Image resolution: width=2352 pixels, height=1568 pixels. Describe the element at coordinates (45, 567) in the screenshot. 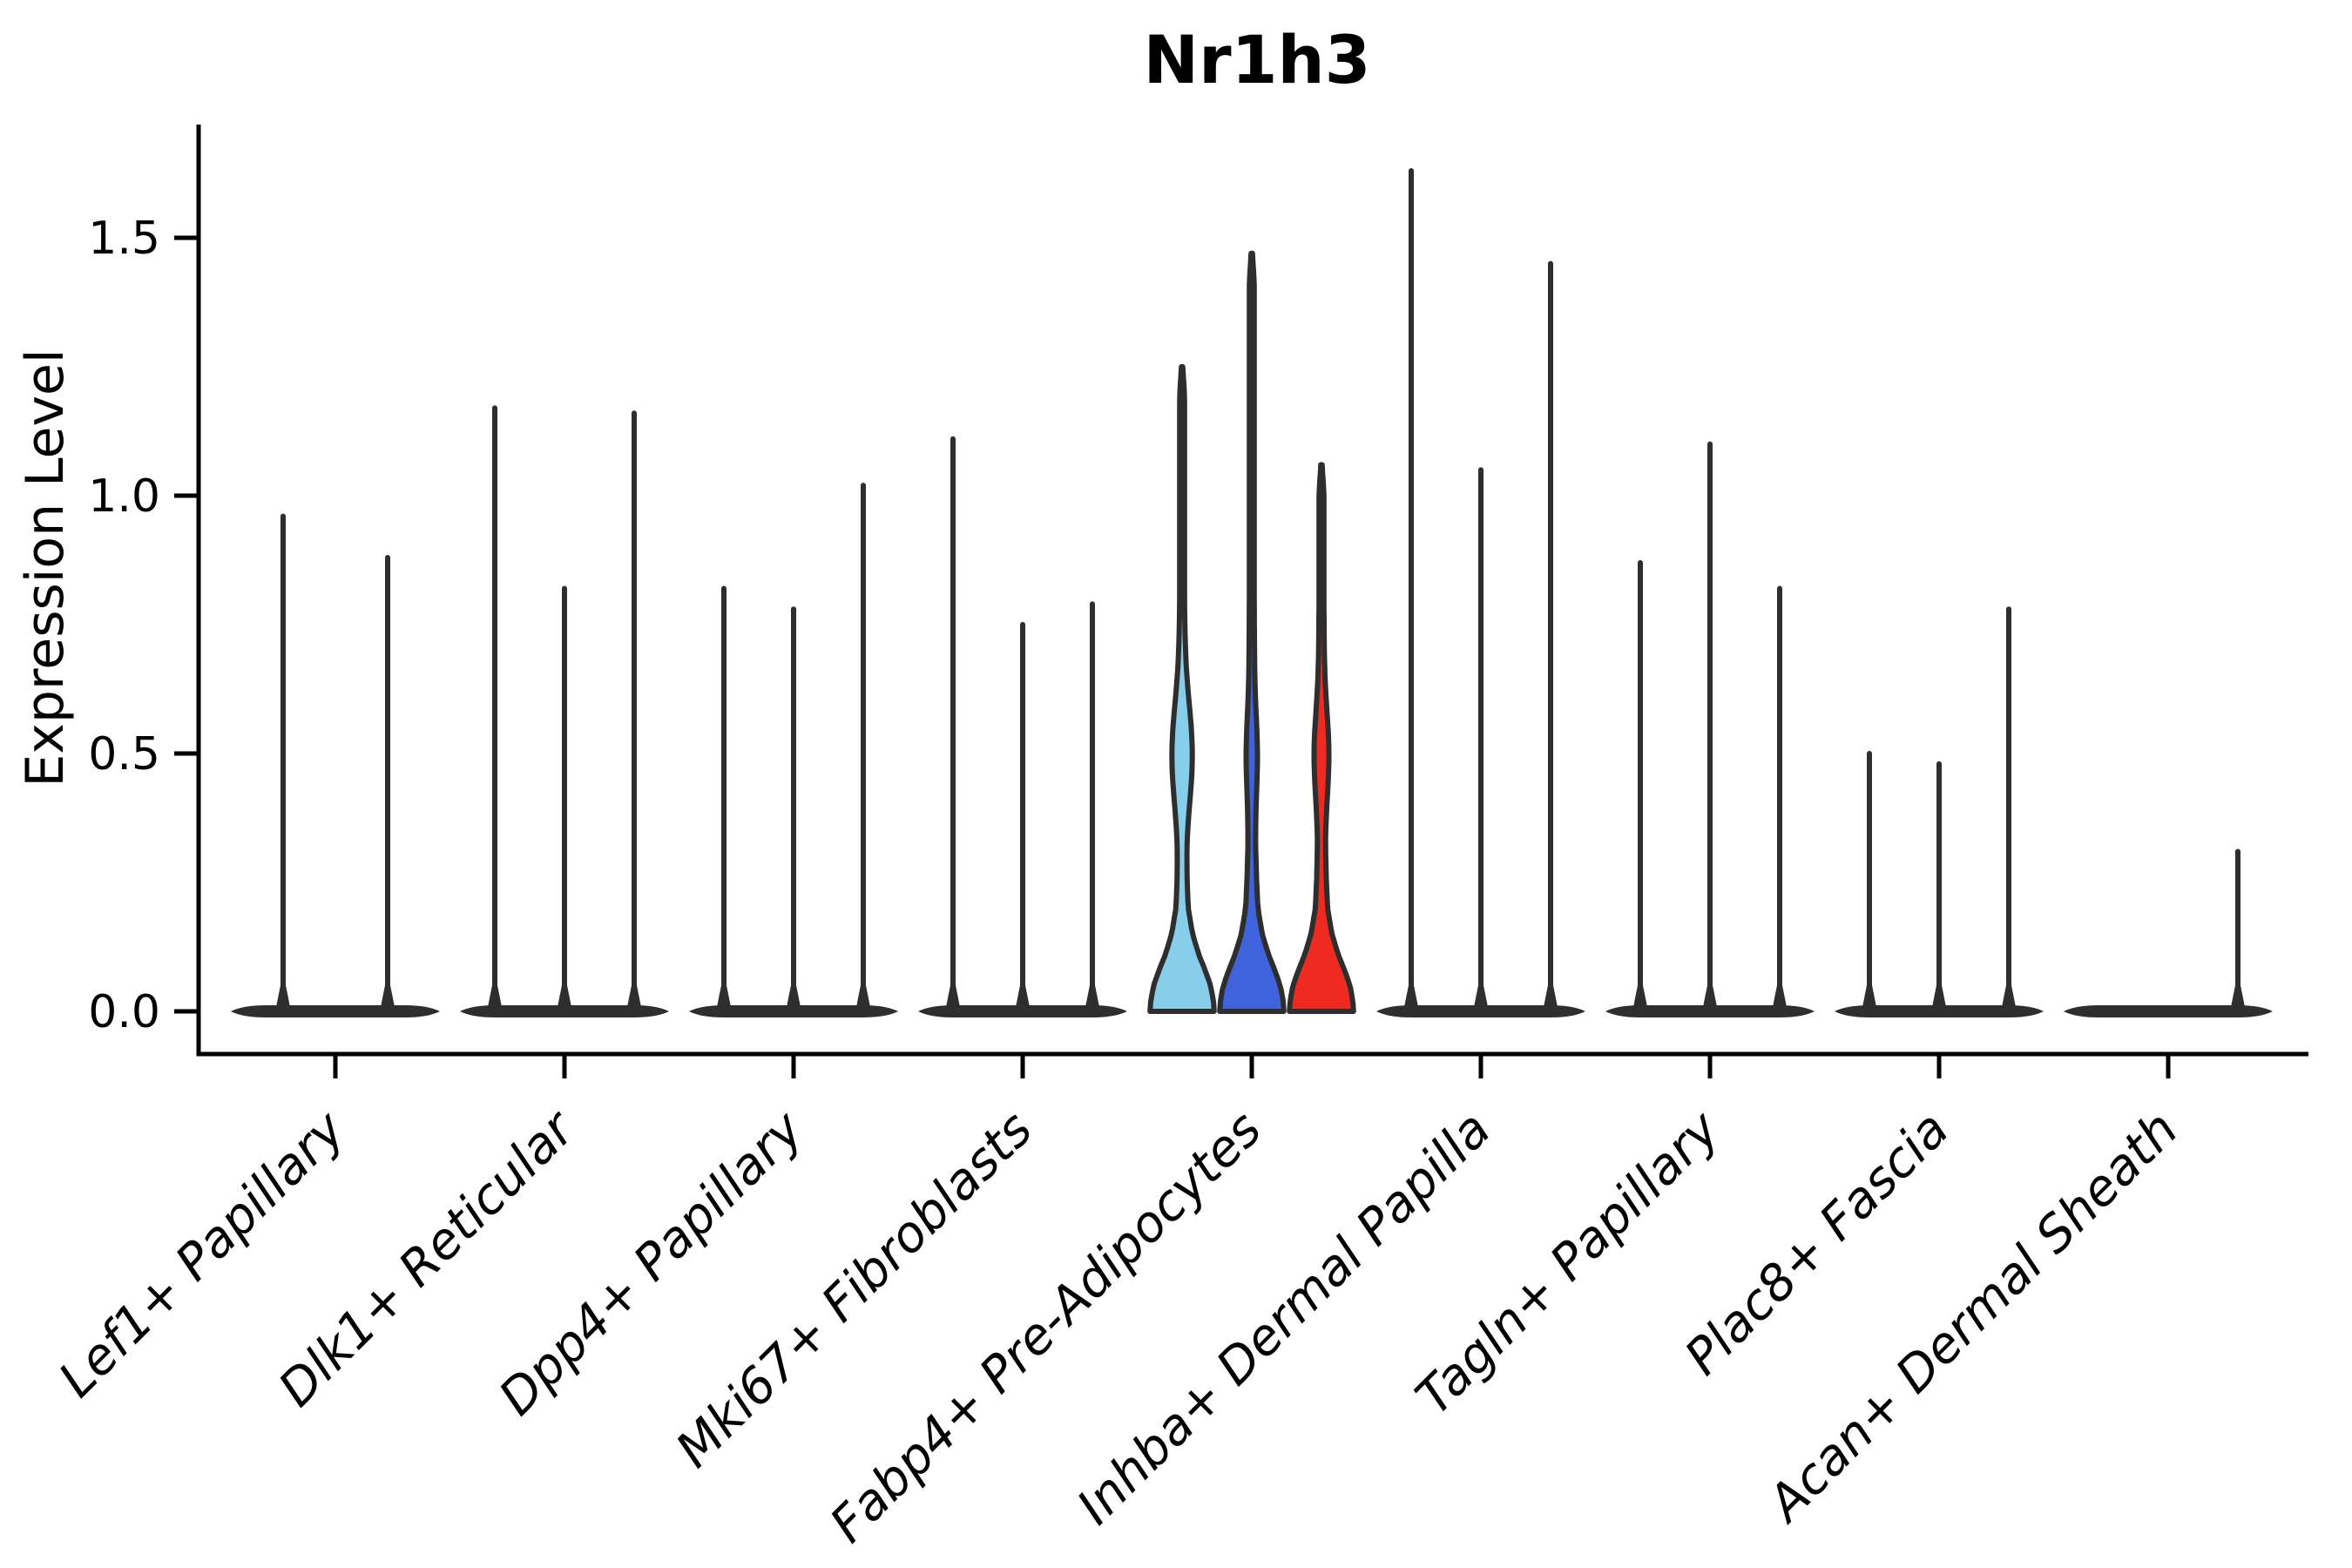

I see `y-axis-label: Expression Level` at that location.